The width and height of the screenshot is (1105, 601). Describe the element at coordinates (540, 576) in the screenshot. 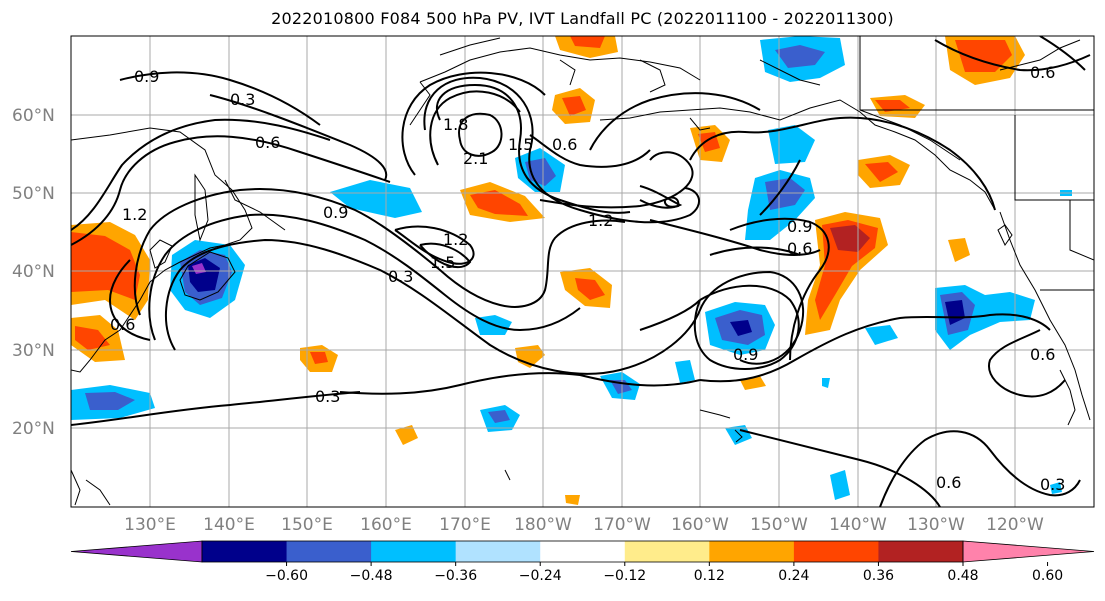

I see `colorbar-tick-label: −0.24` at that location.